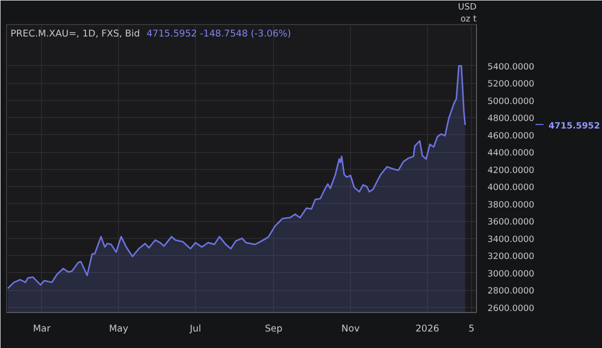 Image resolution: width=602 pixels, height=348 pixels. Describe the element at coordinates (41, 329) in the screenshot. I see `x-tick-label: Mar` at that location.